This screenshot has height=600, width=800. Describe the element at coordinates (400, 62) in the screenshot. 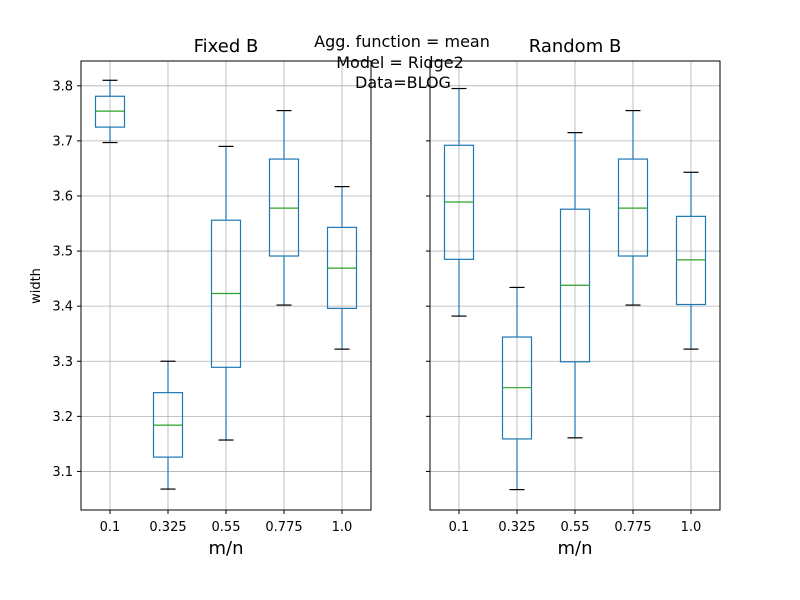

I see `suptitle-line-2: Model = Ridge2` at that location.